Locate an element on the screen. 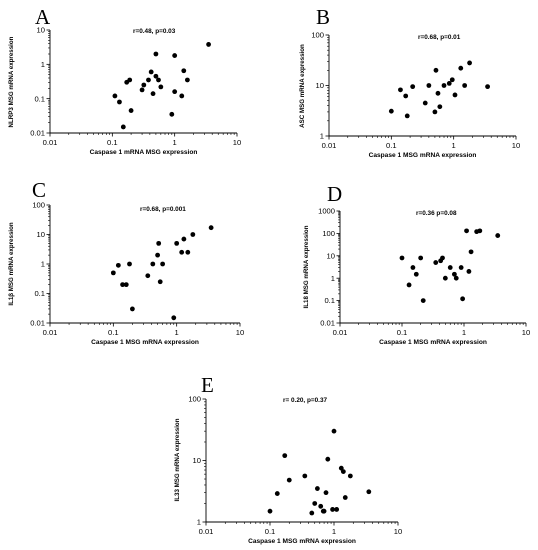 Image resolution: width=538 pixels, height=550 pixels. y-axis-label: IL18 MSG mRNA expression is located at coordinates (306, 266).